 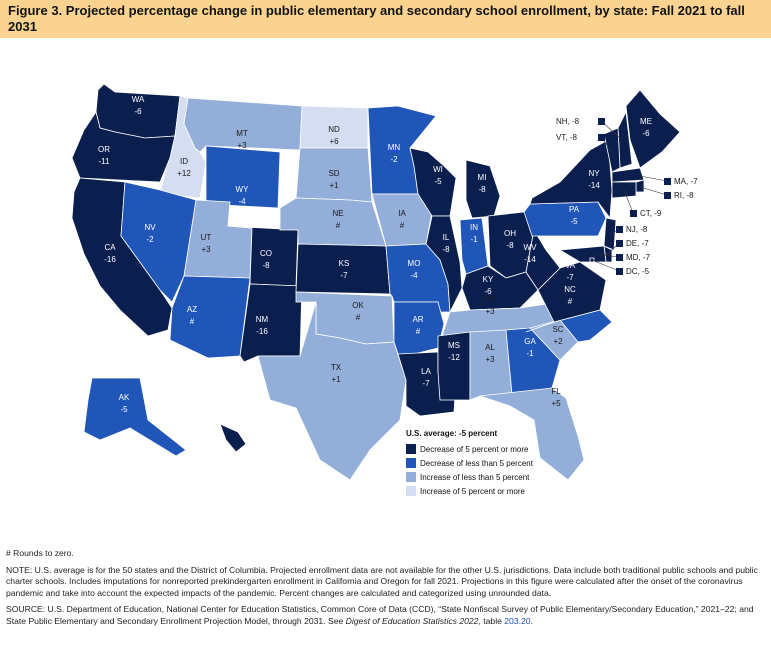 I want to click on legend-label: Increase of 5 percent or more, so click(x=472, y=491).